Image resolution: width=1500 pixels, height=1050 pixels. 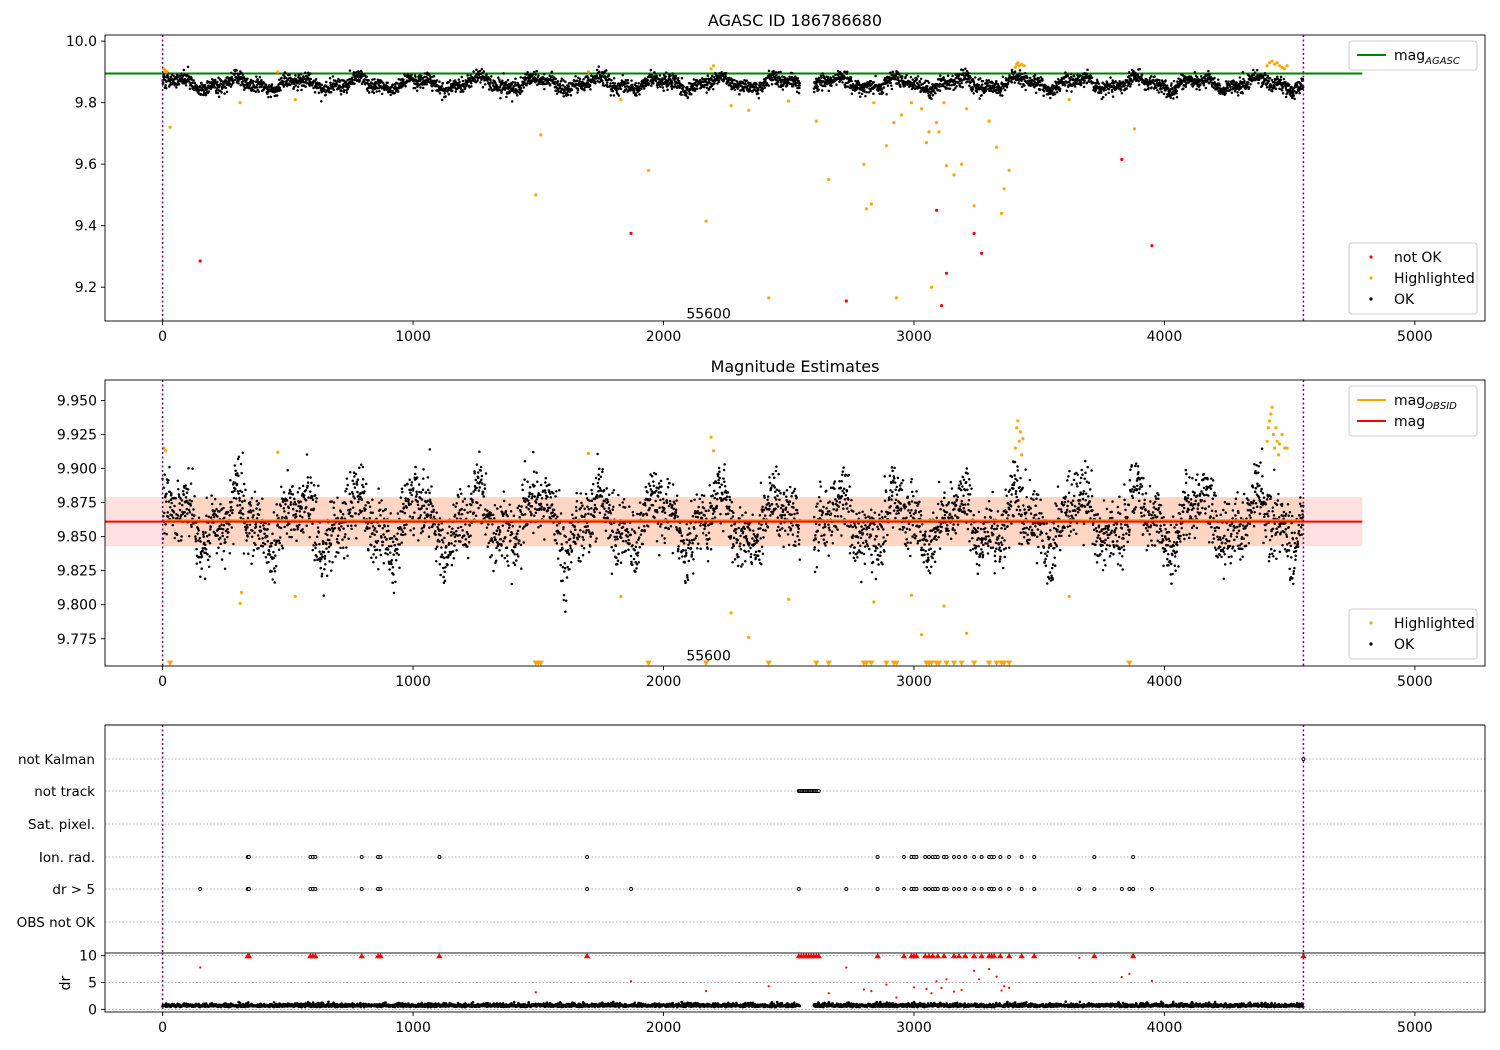 What do you see at coordinates (1371, 278) in the screenshot?
I see `lightcurve-legend-marker` at bounding box center [1371, 278].